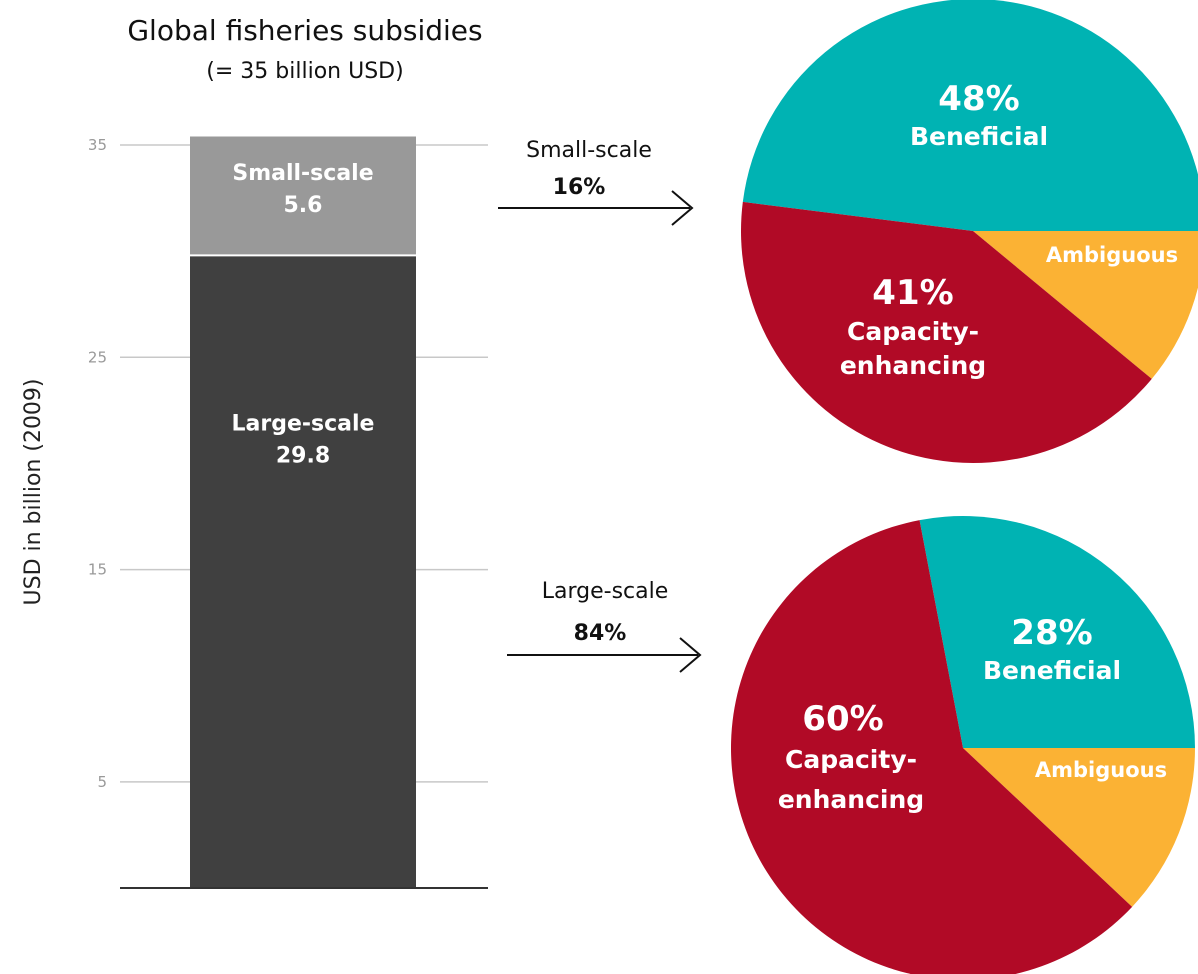  What do you see at coordinates (303, 572) in the screenshot?
I see `bar-segment-large-scale` at bounding box center [303, 572].